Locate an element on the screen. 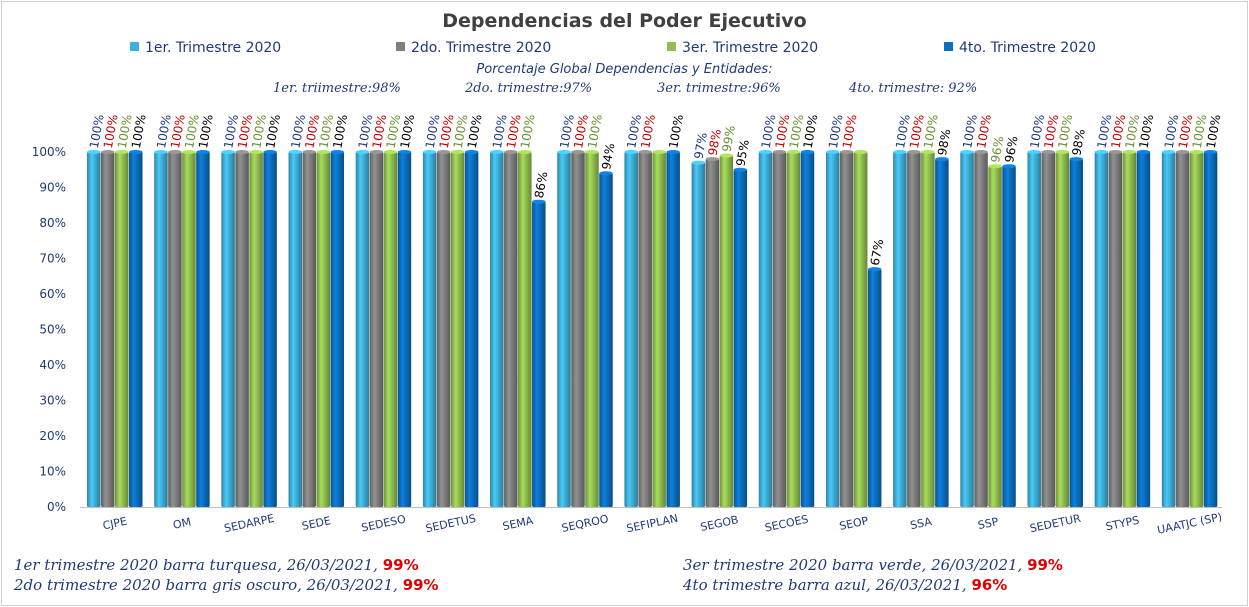 The width and height of the screenshot is (1249, 607). y-tick-label: 10% is located at coordinates (52, 472).